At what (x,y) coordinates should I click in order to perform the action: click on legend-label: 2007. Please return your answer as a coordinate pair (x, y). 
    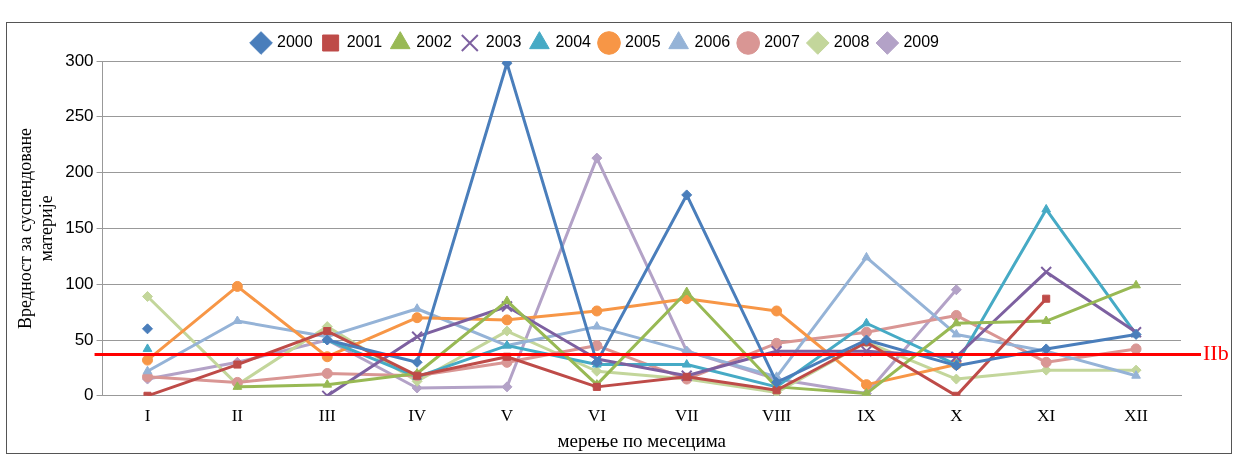
    Looking at the image, I should click on (782, 42).